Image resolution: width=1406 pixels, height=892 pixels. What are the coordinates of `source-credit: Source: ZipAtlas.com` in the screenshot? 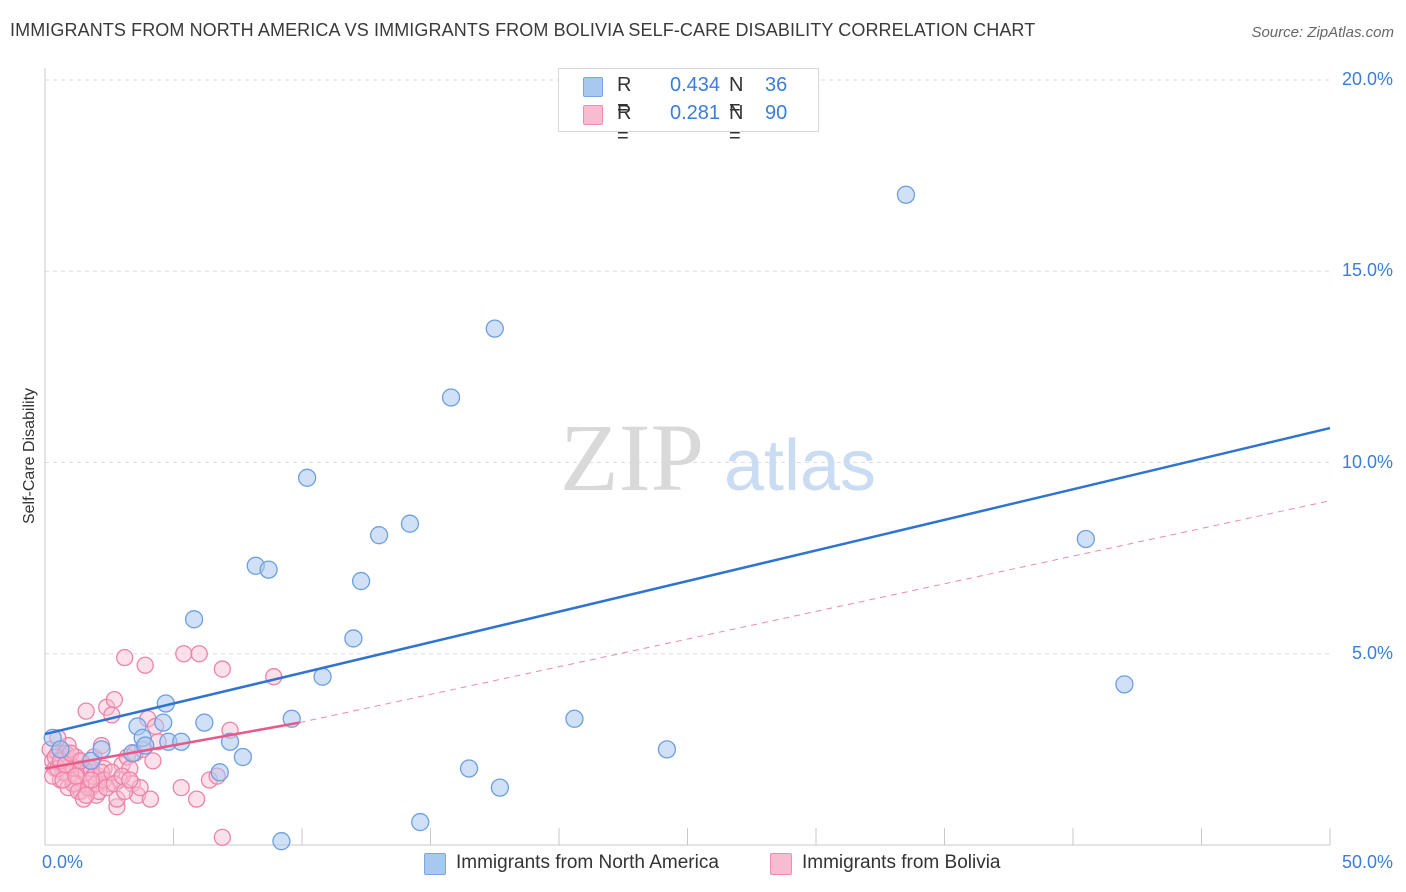 It's located at (1322, 32).